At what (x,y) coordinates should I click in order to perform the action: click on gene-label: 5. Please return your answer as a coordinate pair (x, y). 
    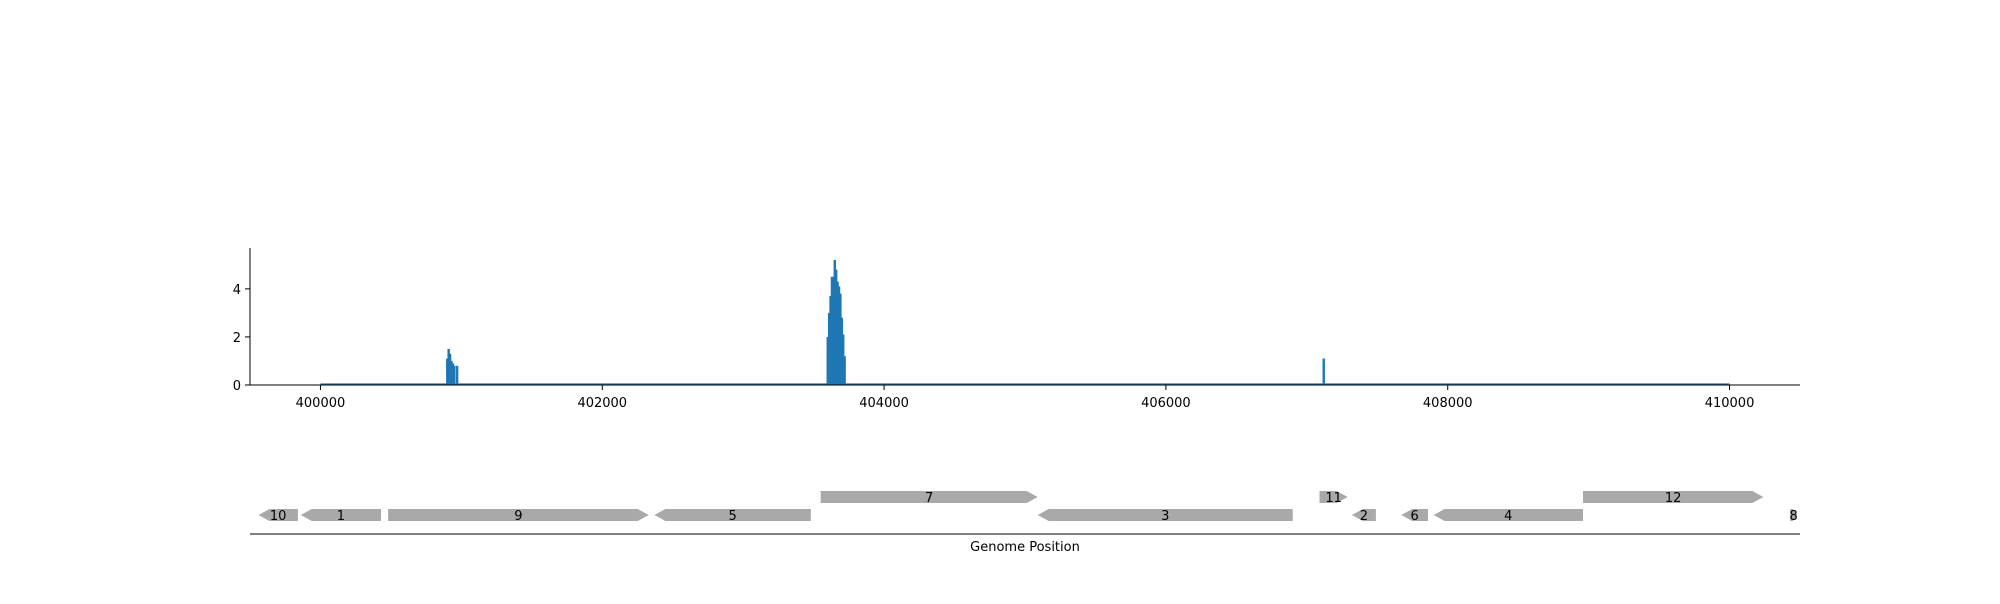
    Looking at the image, I should click on (732, 516).